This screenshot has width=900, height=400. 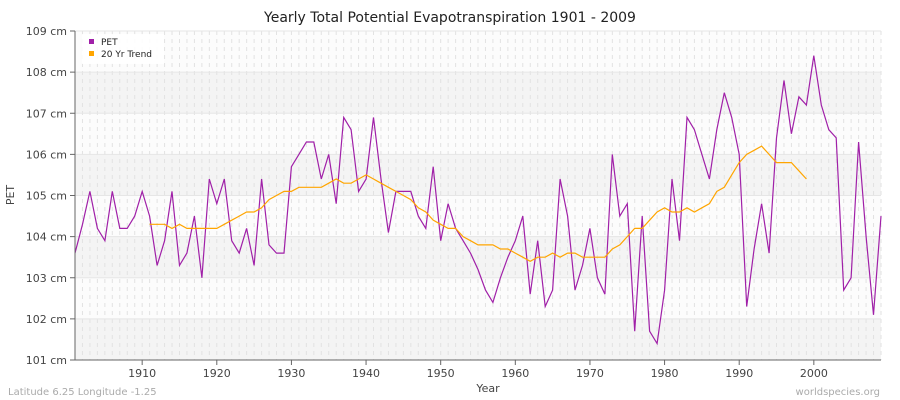 I want to click on x-tick-label: 1960, so click(x=515, y=373).